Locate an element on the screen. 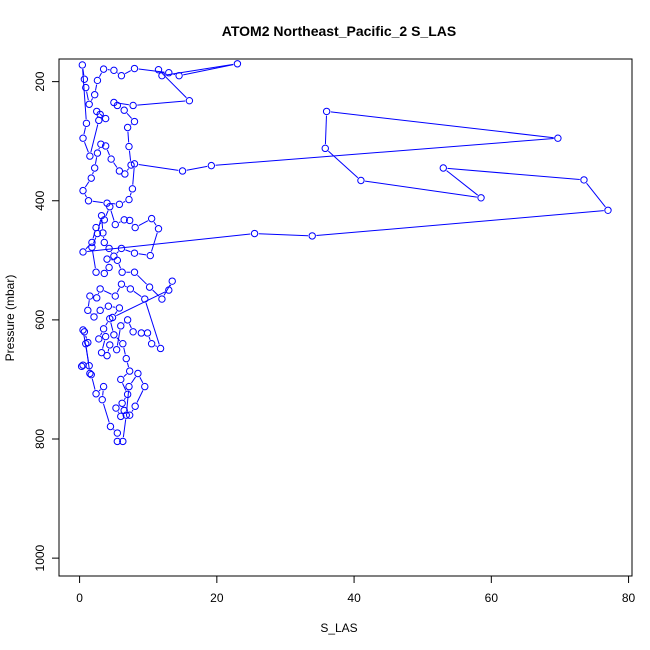  y-axis-label: Pressure (mbar) is located at coordinates (10, 318).